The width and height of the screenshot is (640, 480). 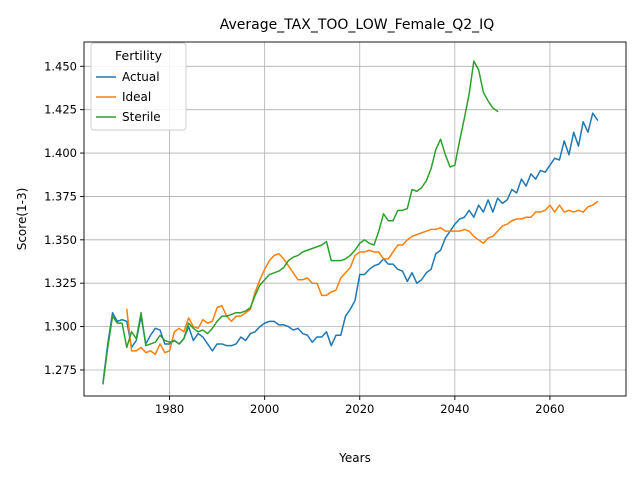 What do you see at coordinates (141, 77) in the screenshot?
I see `legend-label-actual: Actual` at bounding box center [141, 77].